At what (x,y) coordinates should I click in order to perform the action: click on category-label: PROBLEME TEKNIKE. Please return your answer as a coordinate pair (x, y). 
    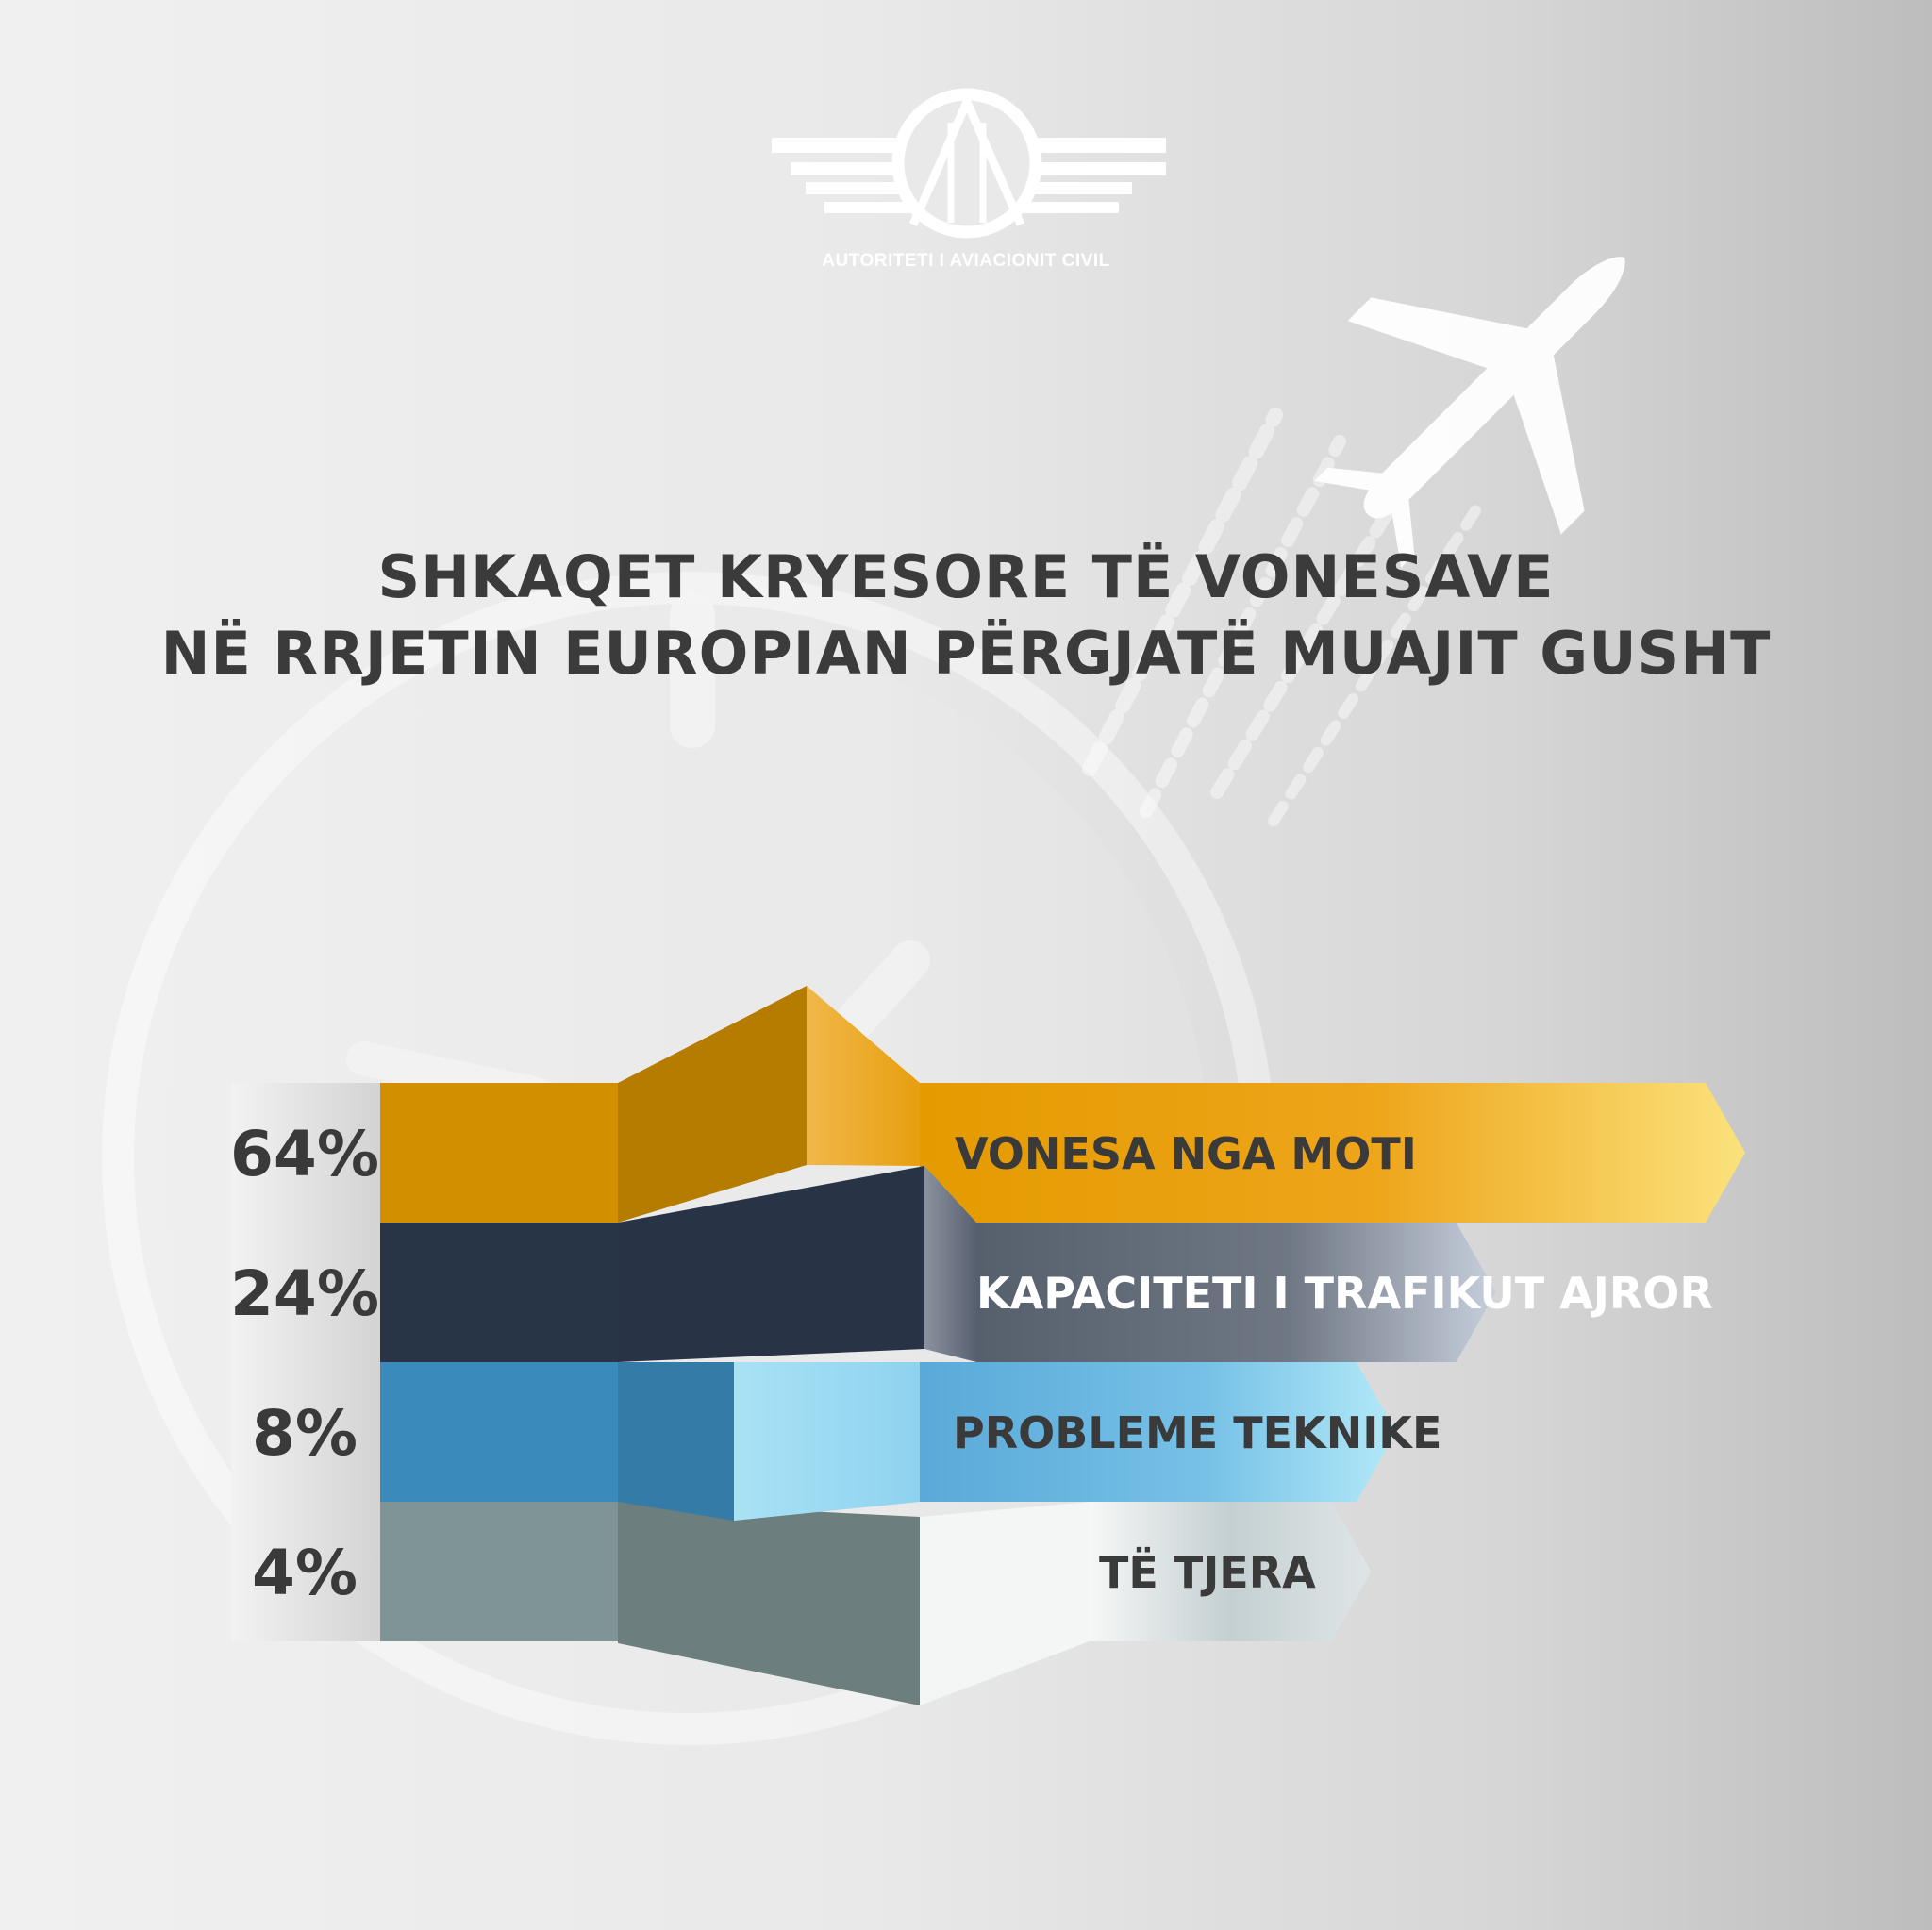
    Looking at the image, I should click on (1197, 1432).